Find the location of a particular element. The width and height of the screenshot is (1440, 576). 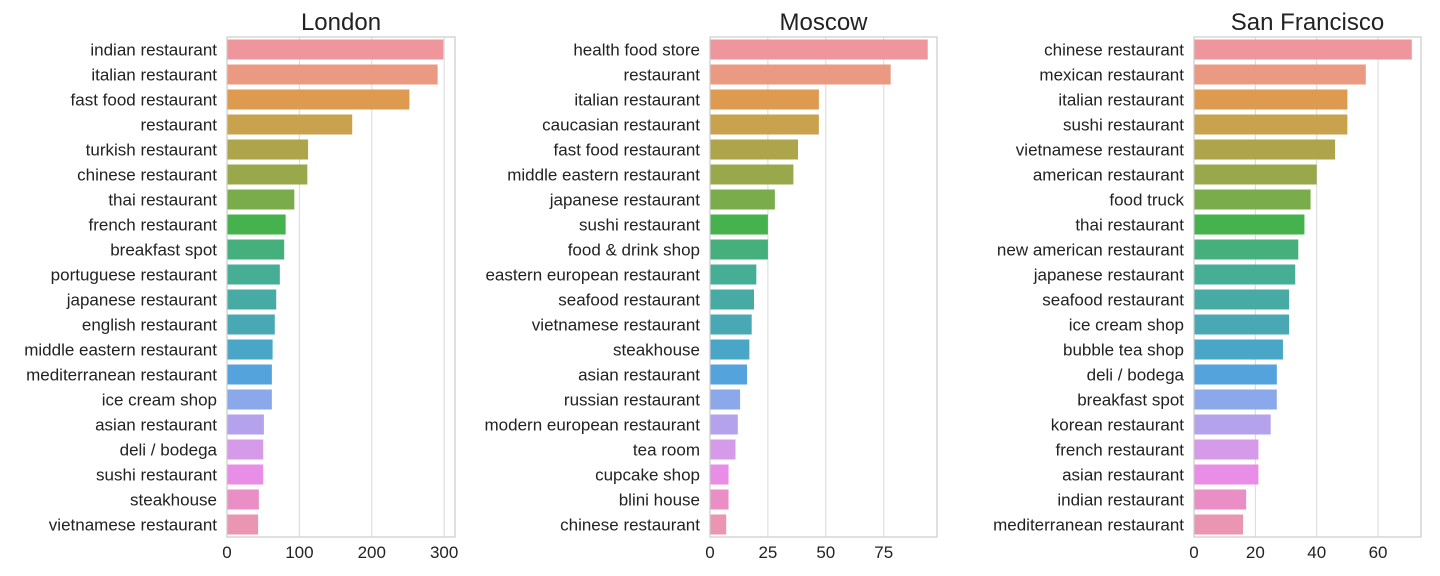

y-tick-label: indian restaurant is located at coordinates (153, 50).